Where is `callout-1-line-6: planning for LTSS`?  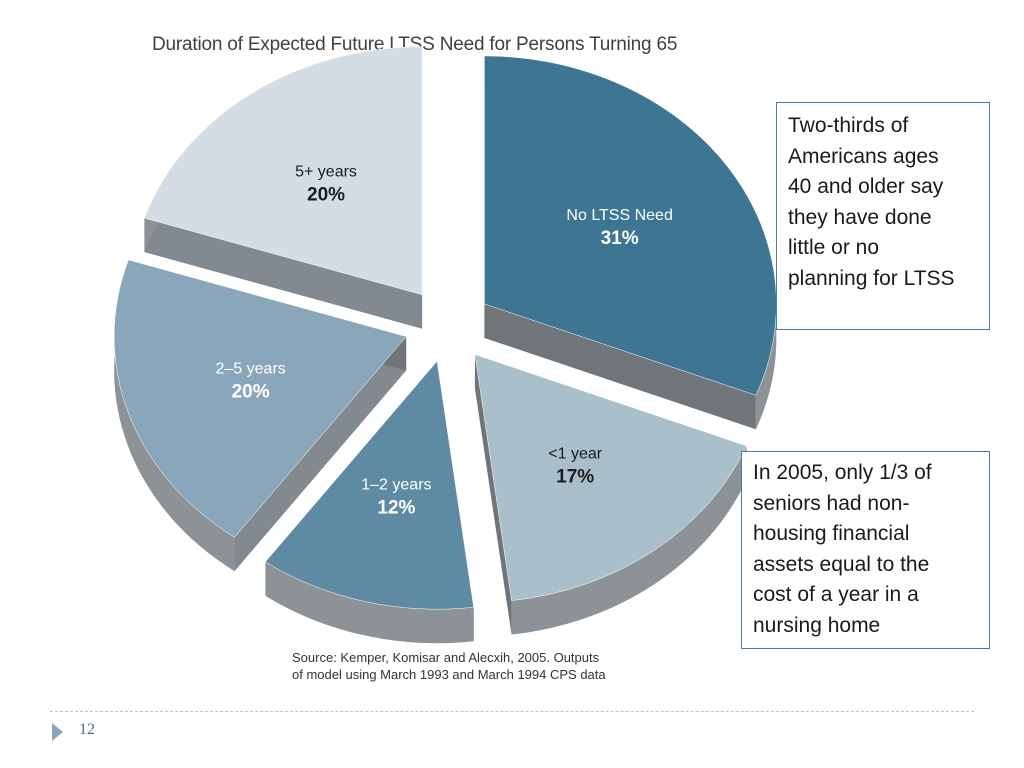
callout-1-line-6: planning for LTSS is located at coordinates (871, 278).